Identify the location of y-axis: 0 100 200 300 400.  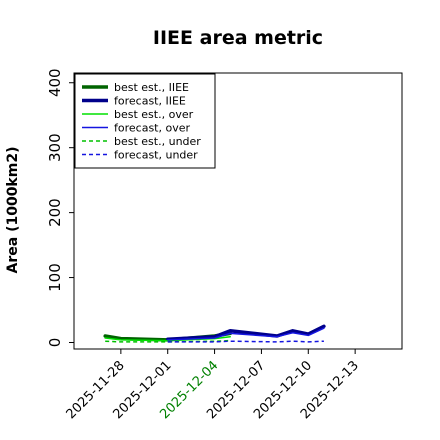
(60, 207).